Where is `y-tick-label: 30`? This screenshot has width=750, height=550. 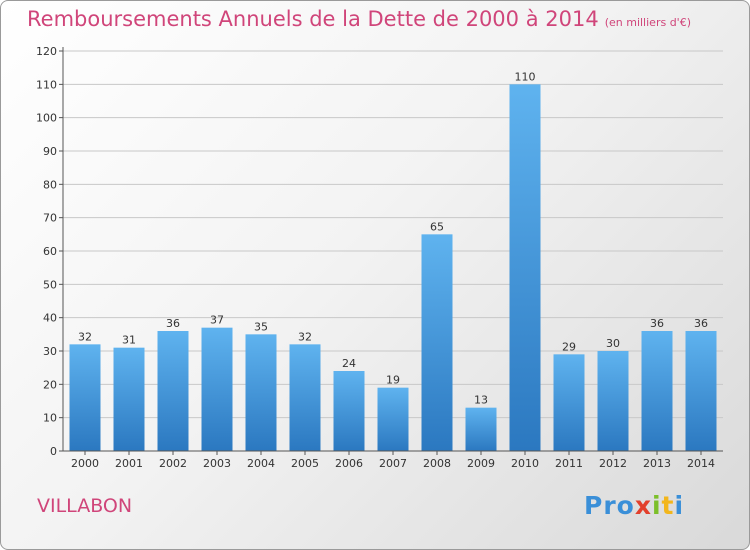
y-tick-label: 30 is located at coordinates (50, 351).